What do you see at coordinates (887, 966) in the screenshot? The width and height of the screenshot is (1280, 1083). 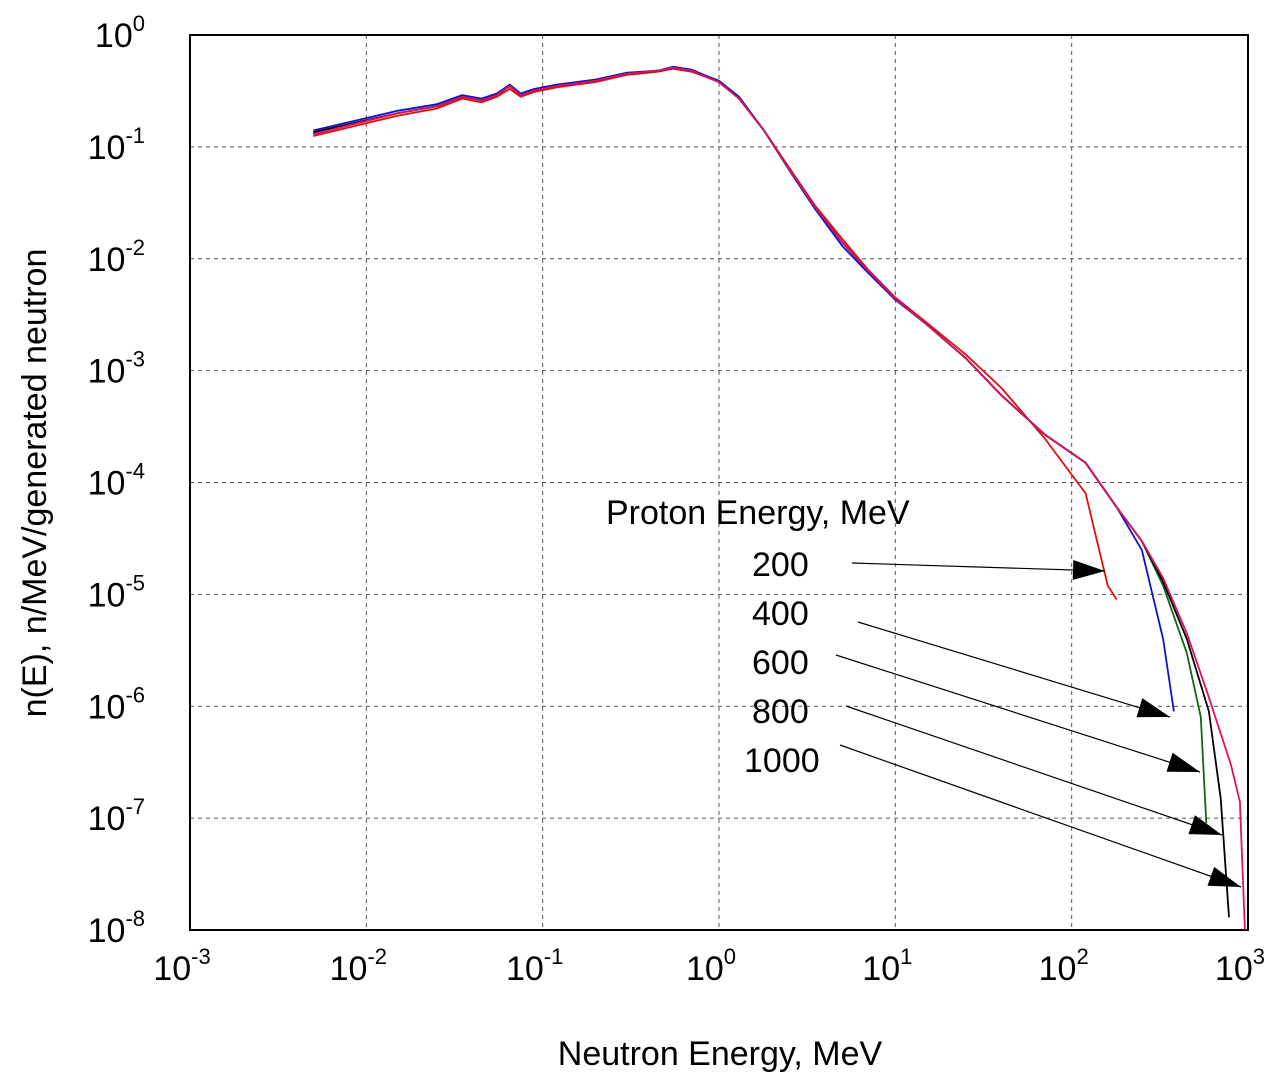 I see `x-tick-label: 10¹` at bounding box center [887, 966].